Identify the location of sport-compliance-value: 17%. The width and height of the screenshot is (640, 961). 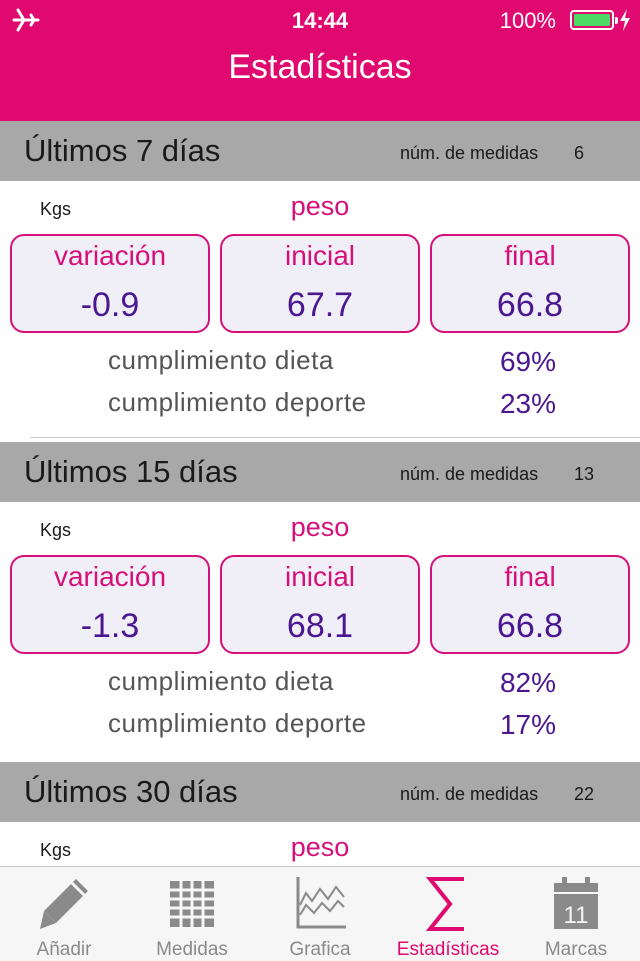
(528, 724).